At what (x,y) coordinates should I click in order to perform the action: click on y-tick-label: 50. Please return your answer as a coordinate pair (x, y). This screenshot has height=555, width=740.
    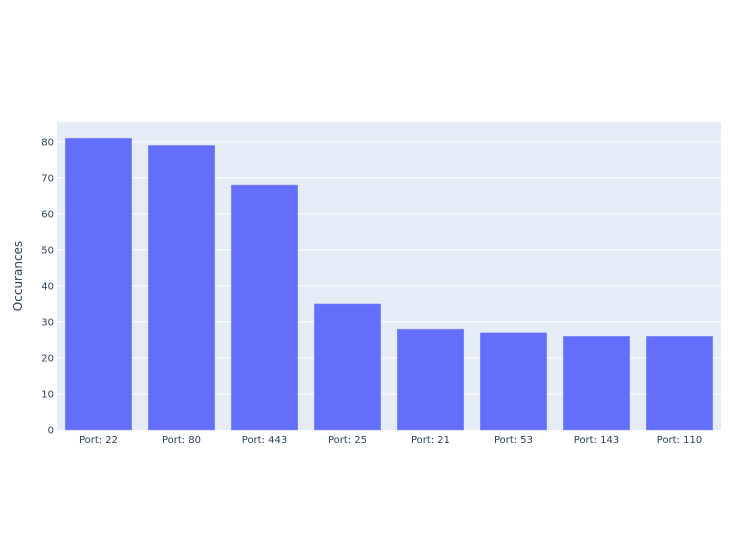
    Looking at the image, I should click on (47, 250).